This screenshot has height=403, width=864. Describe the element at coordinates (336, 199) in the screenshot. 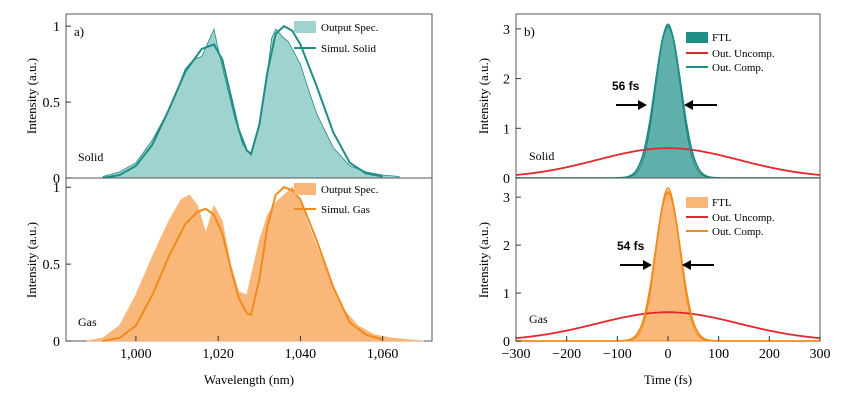

I see `legend-a-gas: Output Spec. Simul. Gas` at that location.